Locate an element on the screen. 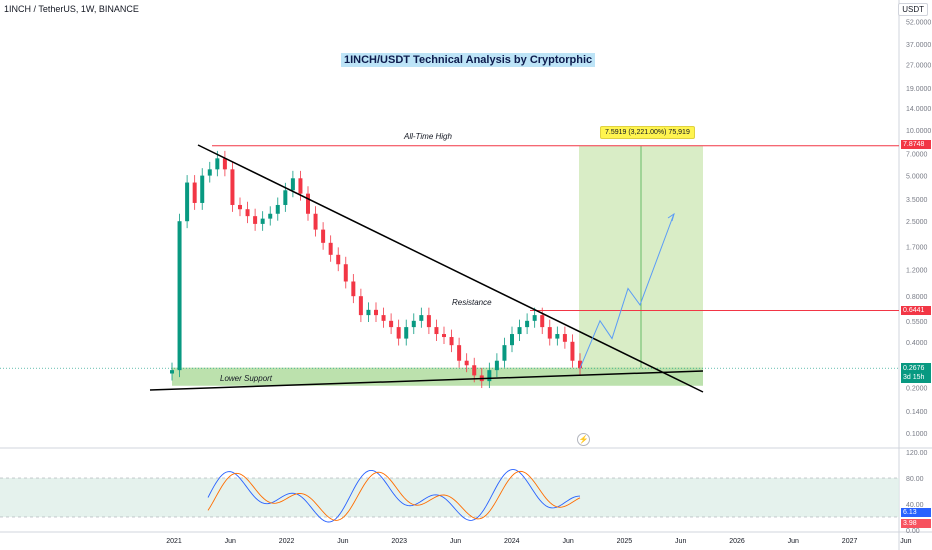  projection-path is located at coordinates (627, 291).